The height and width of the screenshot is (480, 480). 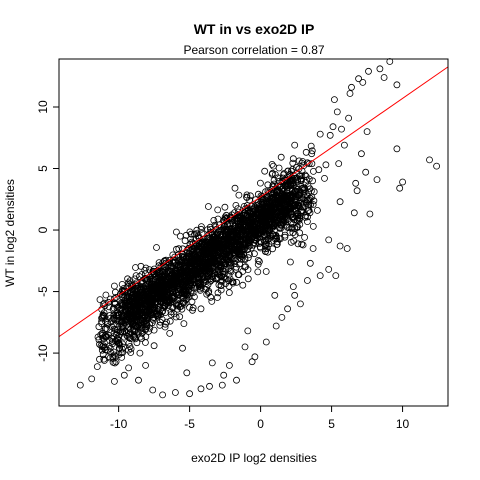 I want to click on y-axis: -10 -5 0 5 10, so click(x=47, y=231).